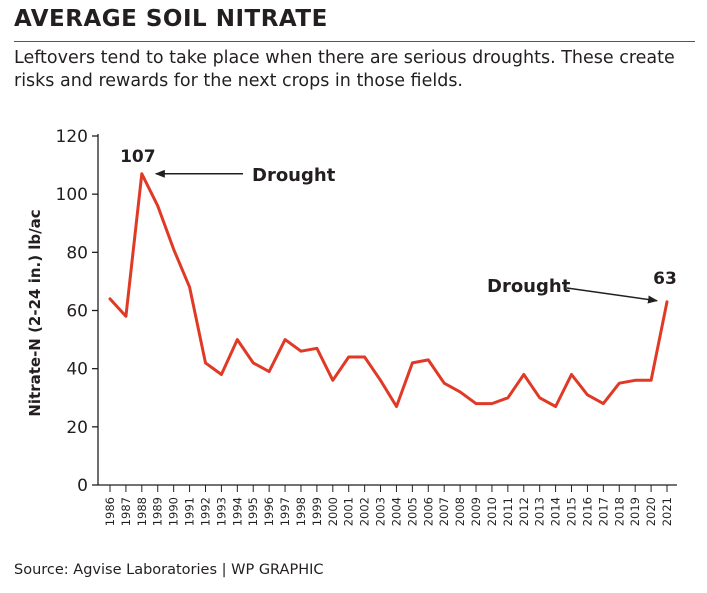 The height and width of the screenshot is (593, 707). Describe the element at coordinates (171, 19) in the screenshot. I see `chart-title: AVERAGE SOIL NITRATE` at that location.